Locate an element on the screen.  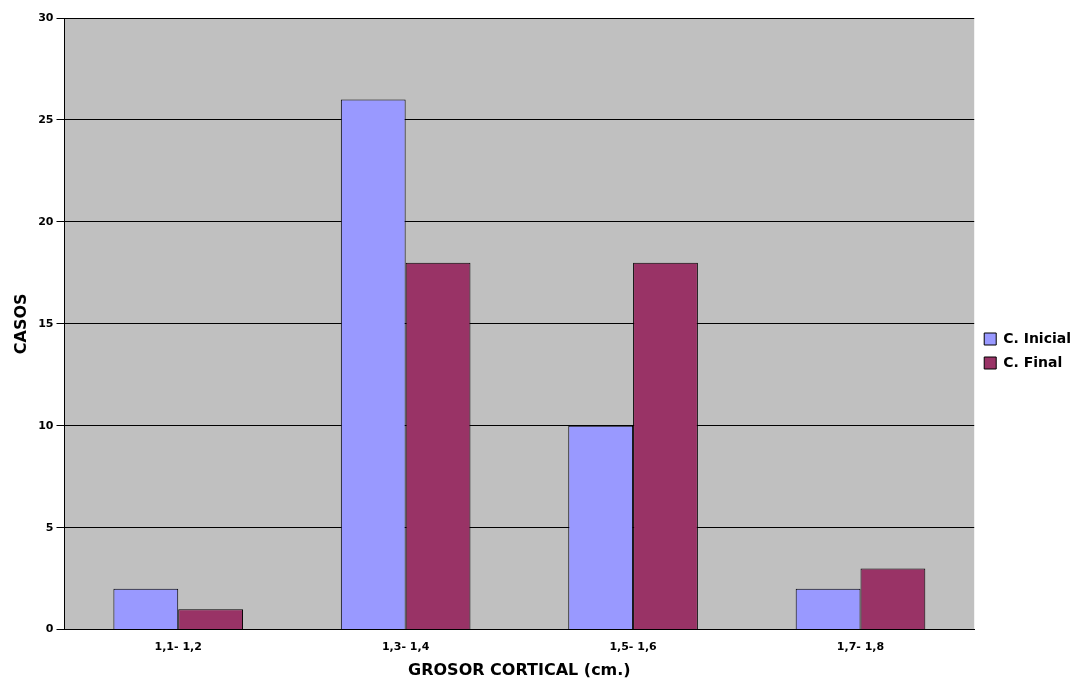
y-tick-label: 15 is located at coordinates (46, 323).